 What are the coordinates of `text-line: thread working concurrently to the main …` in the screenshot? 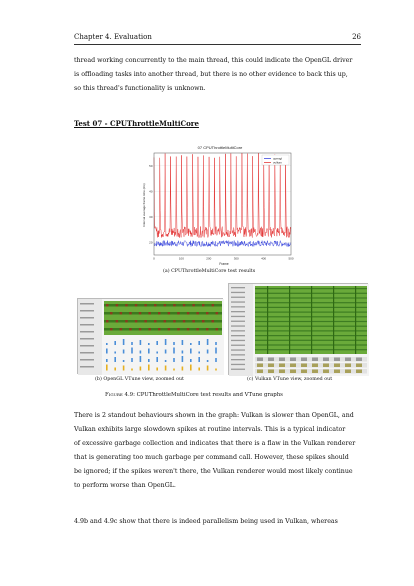 It's located at (213, 60).